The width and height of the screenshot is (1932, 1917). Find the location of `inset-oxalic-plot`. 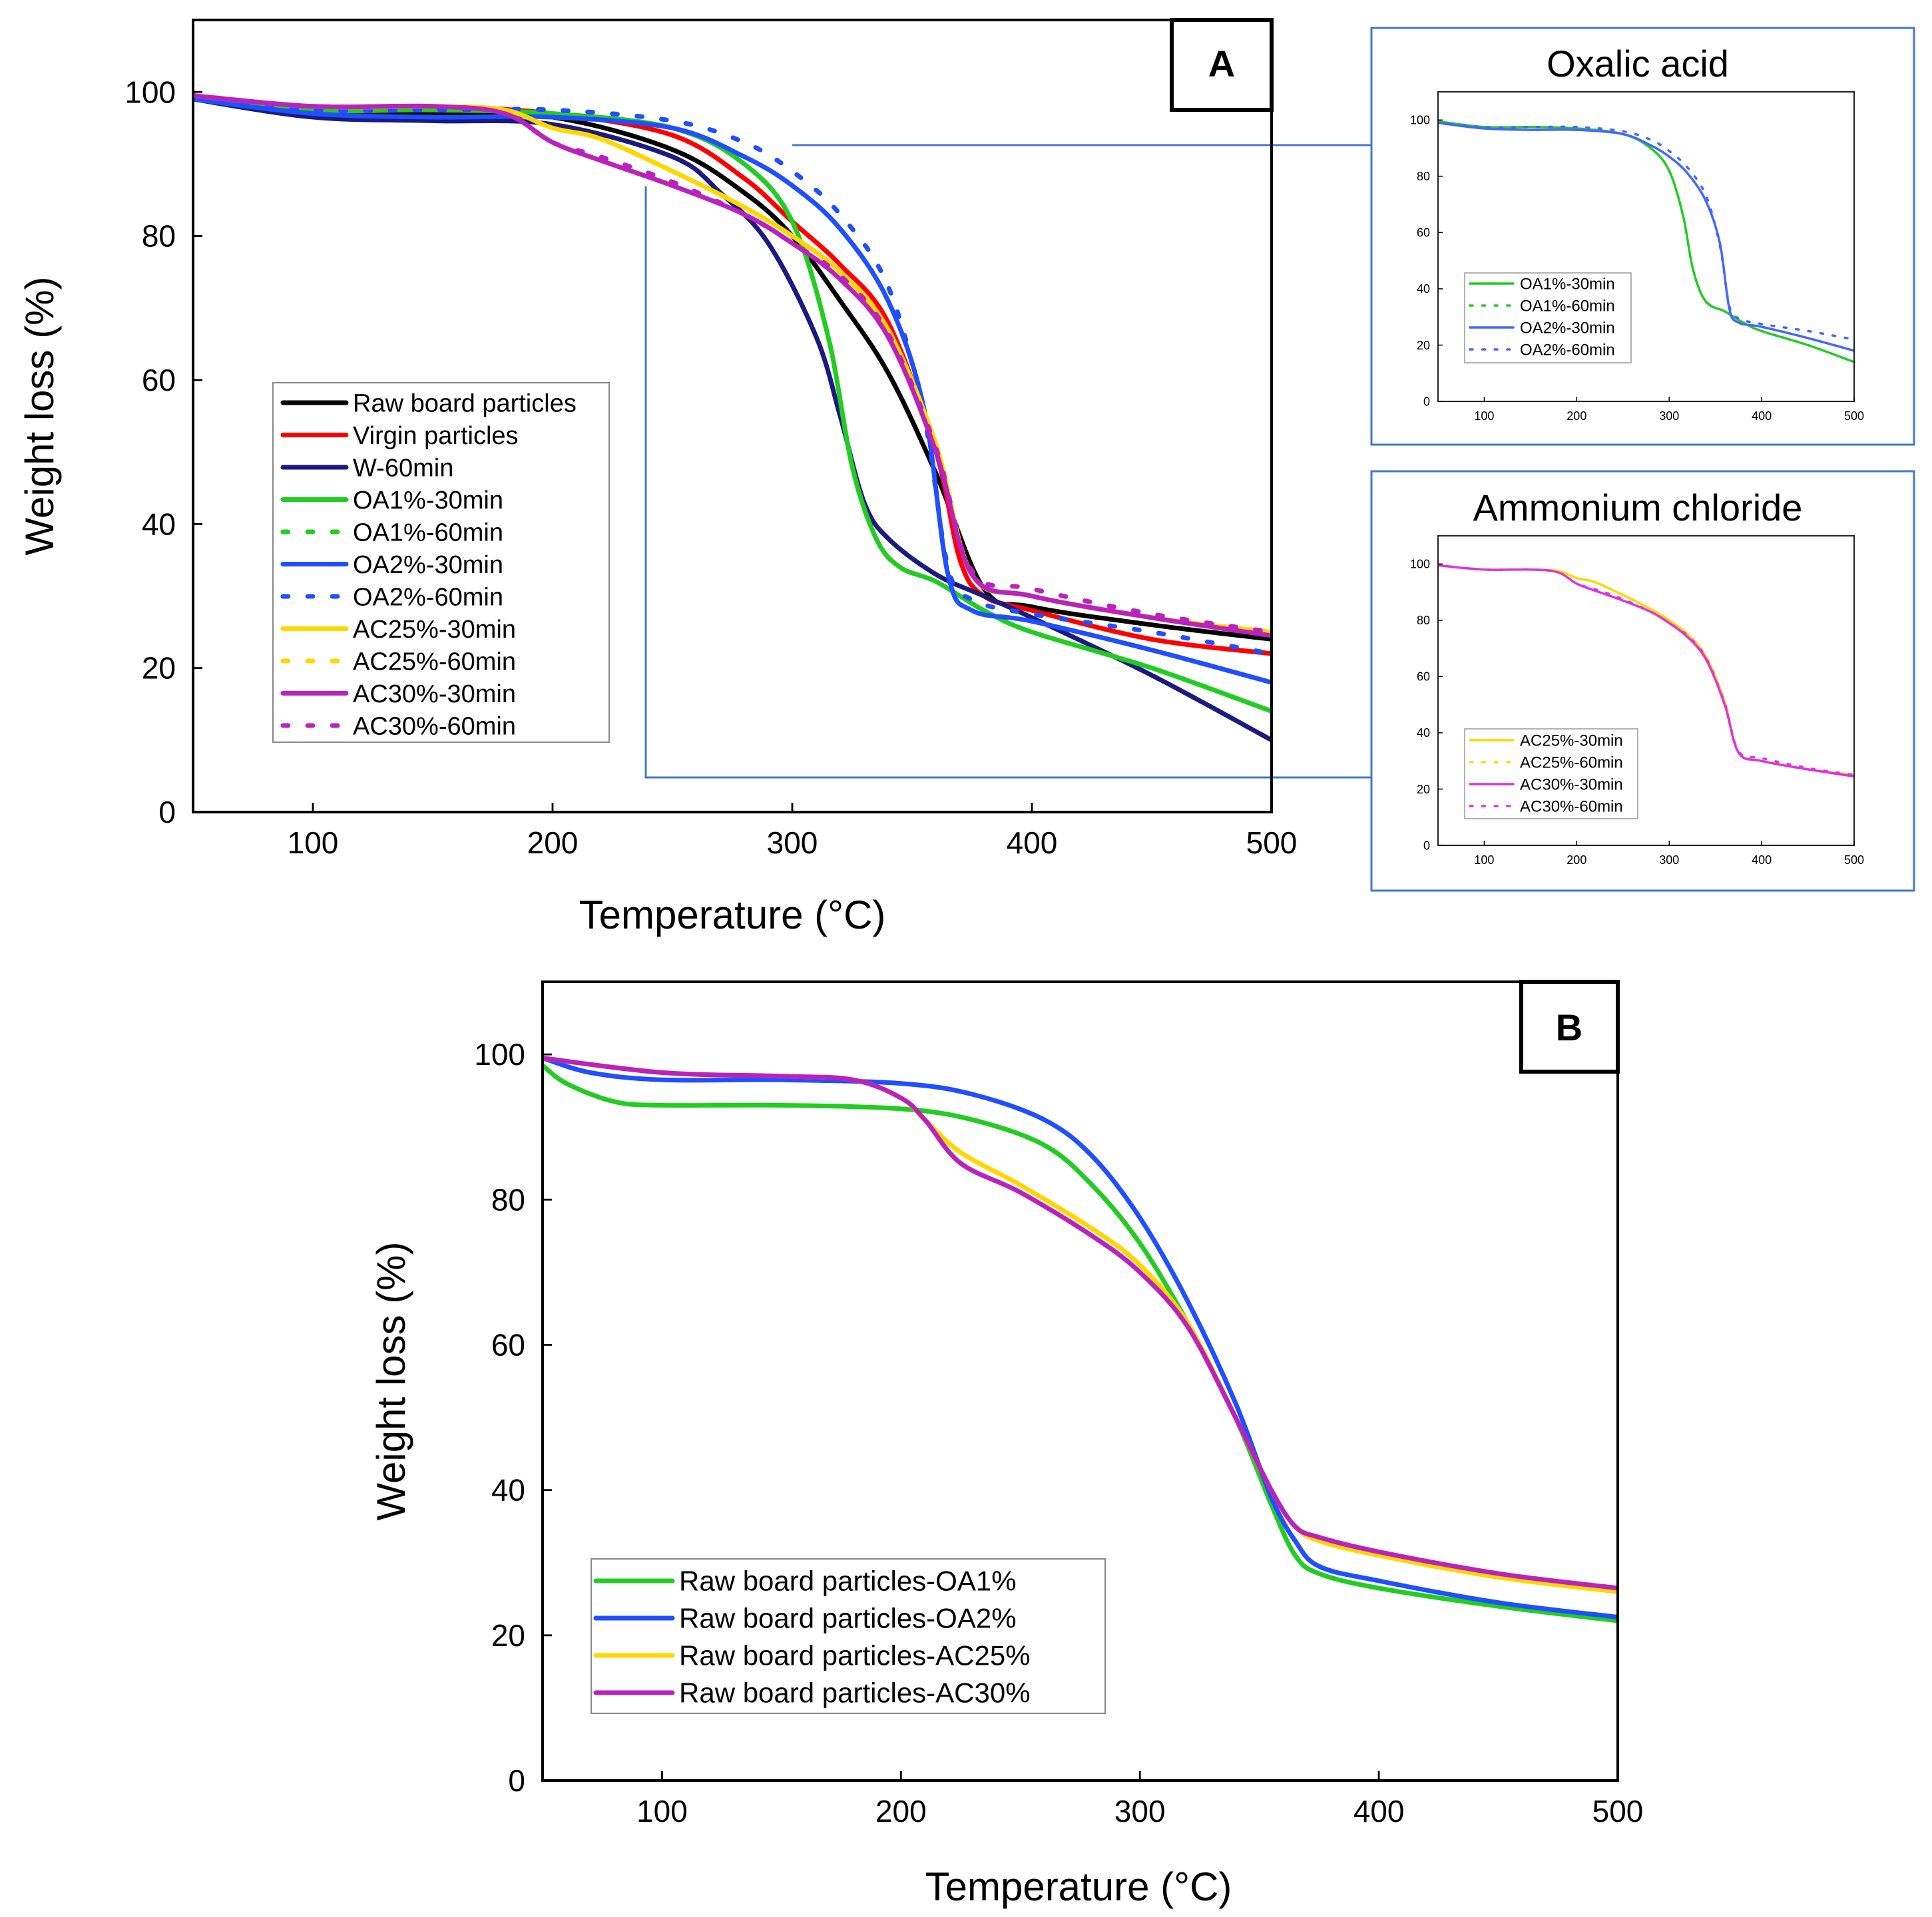

inset-oxalic-plot is located at coordinates (1646, 241).